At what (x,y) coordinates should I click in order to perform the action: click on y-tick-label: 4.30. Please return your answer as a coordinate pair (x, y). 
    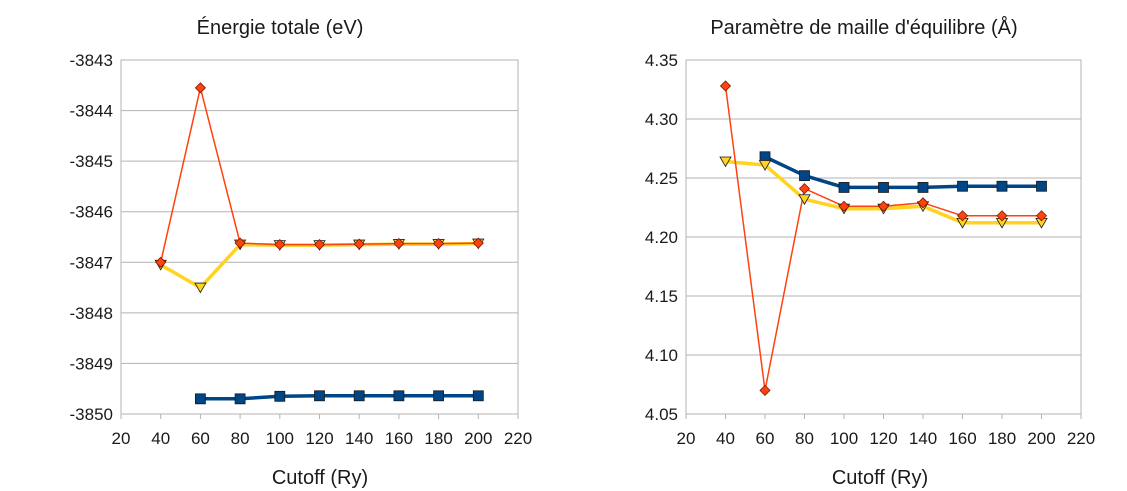
    Looking at the image, I should click on (661, 119).